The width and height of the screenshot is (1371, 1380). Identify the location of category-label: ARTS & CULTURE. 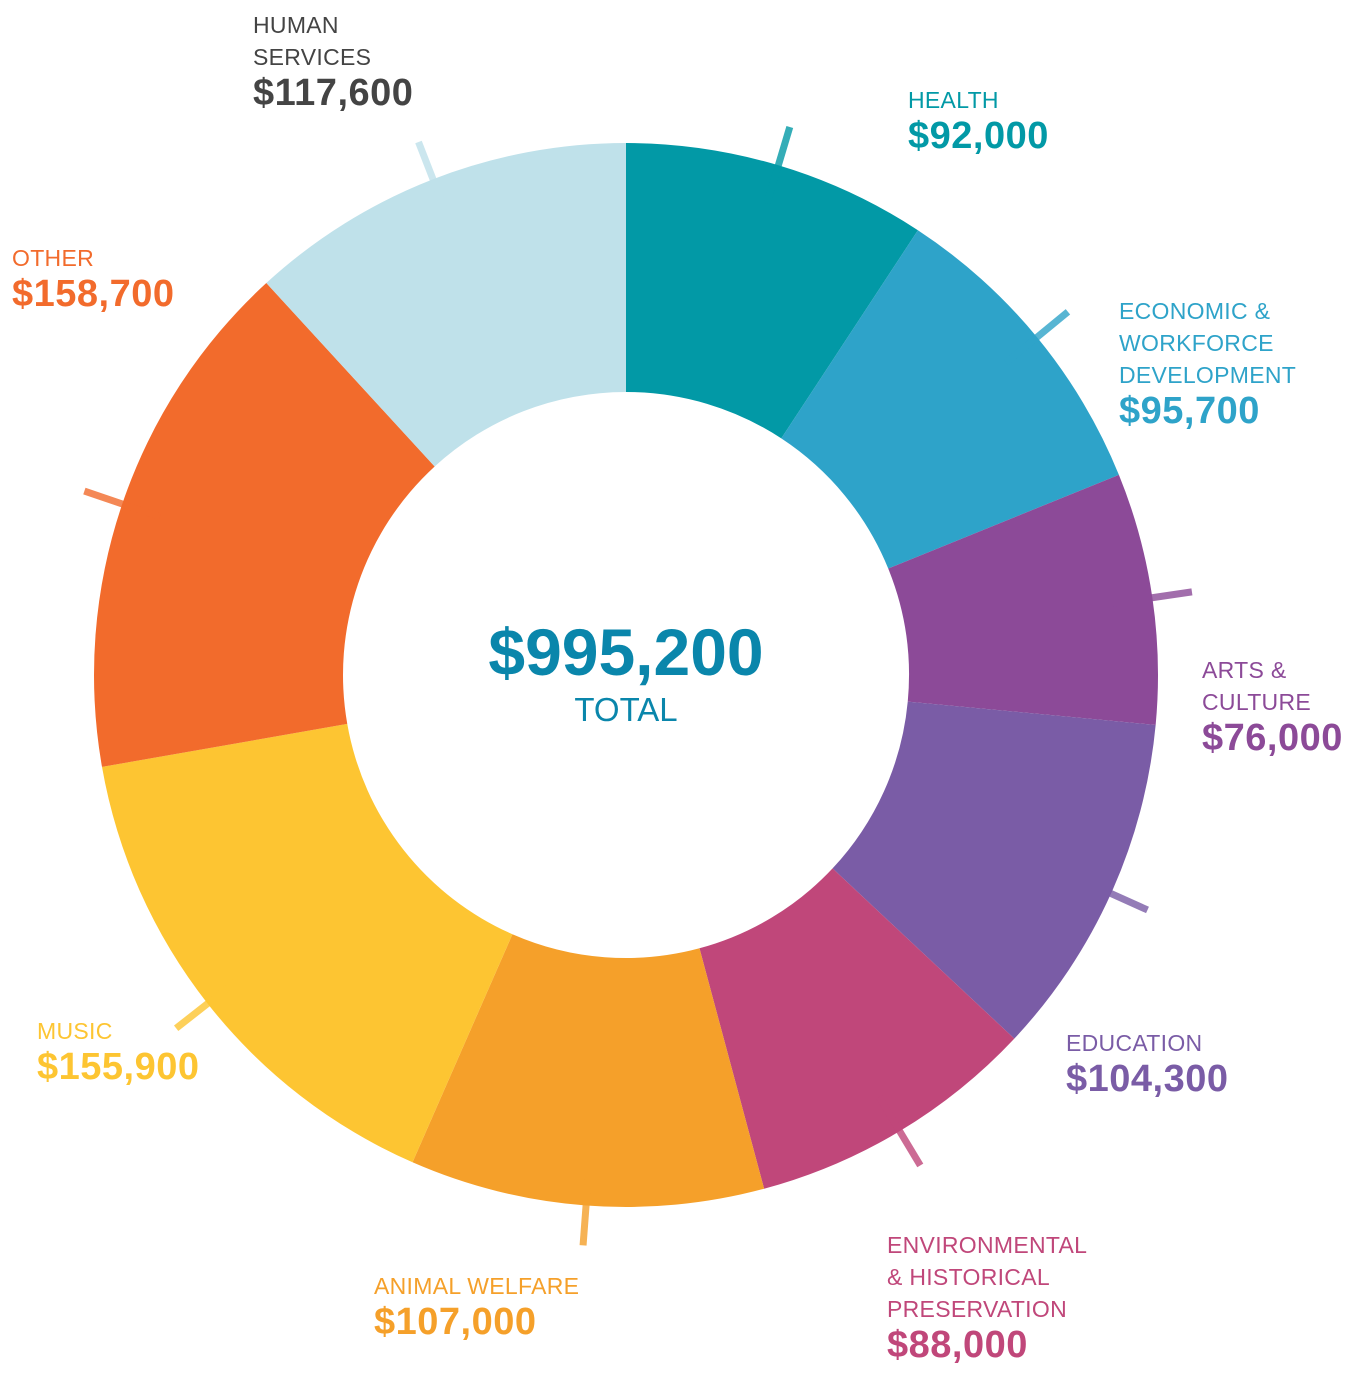
(1257, 686).